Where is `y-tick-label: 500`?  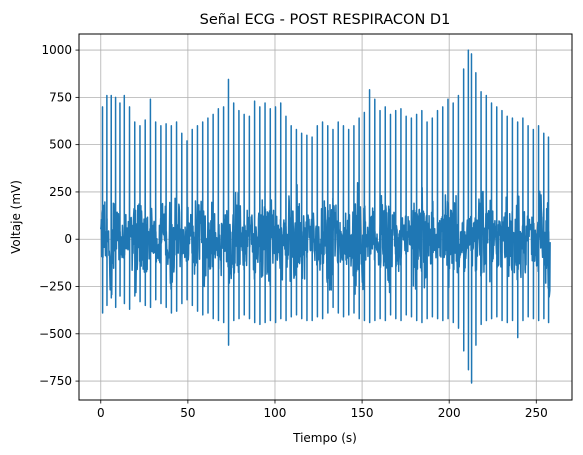
y-tick-label: 500 is located at coordinates (60, 145).